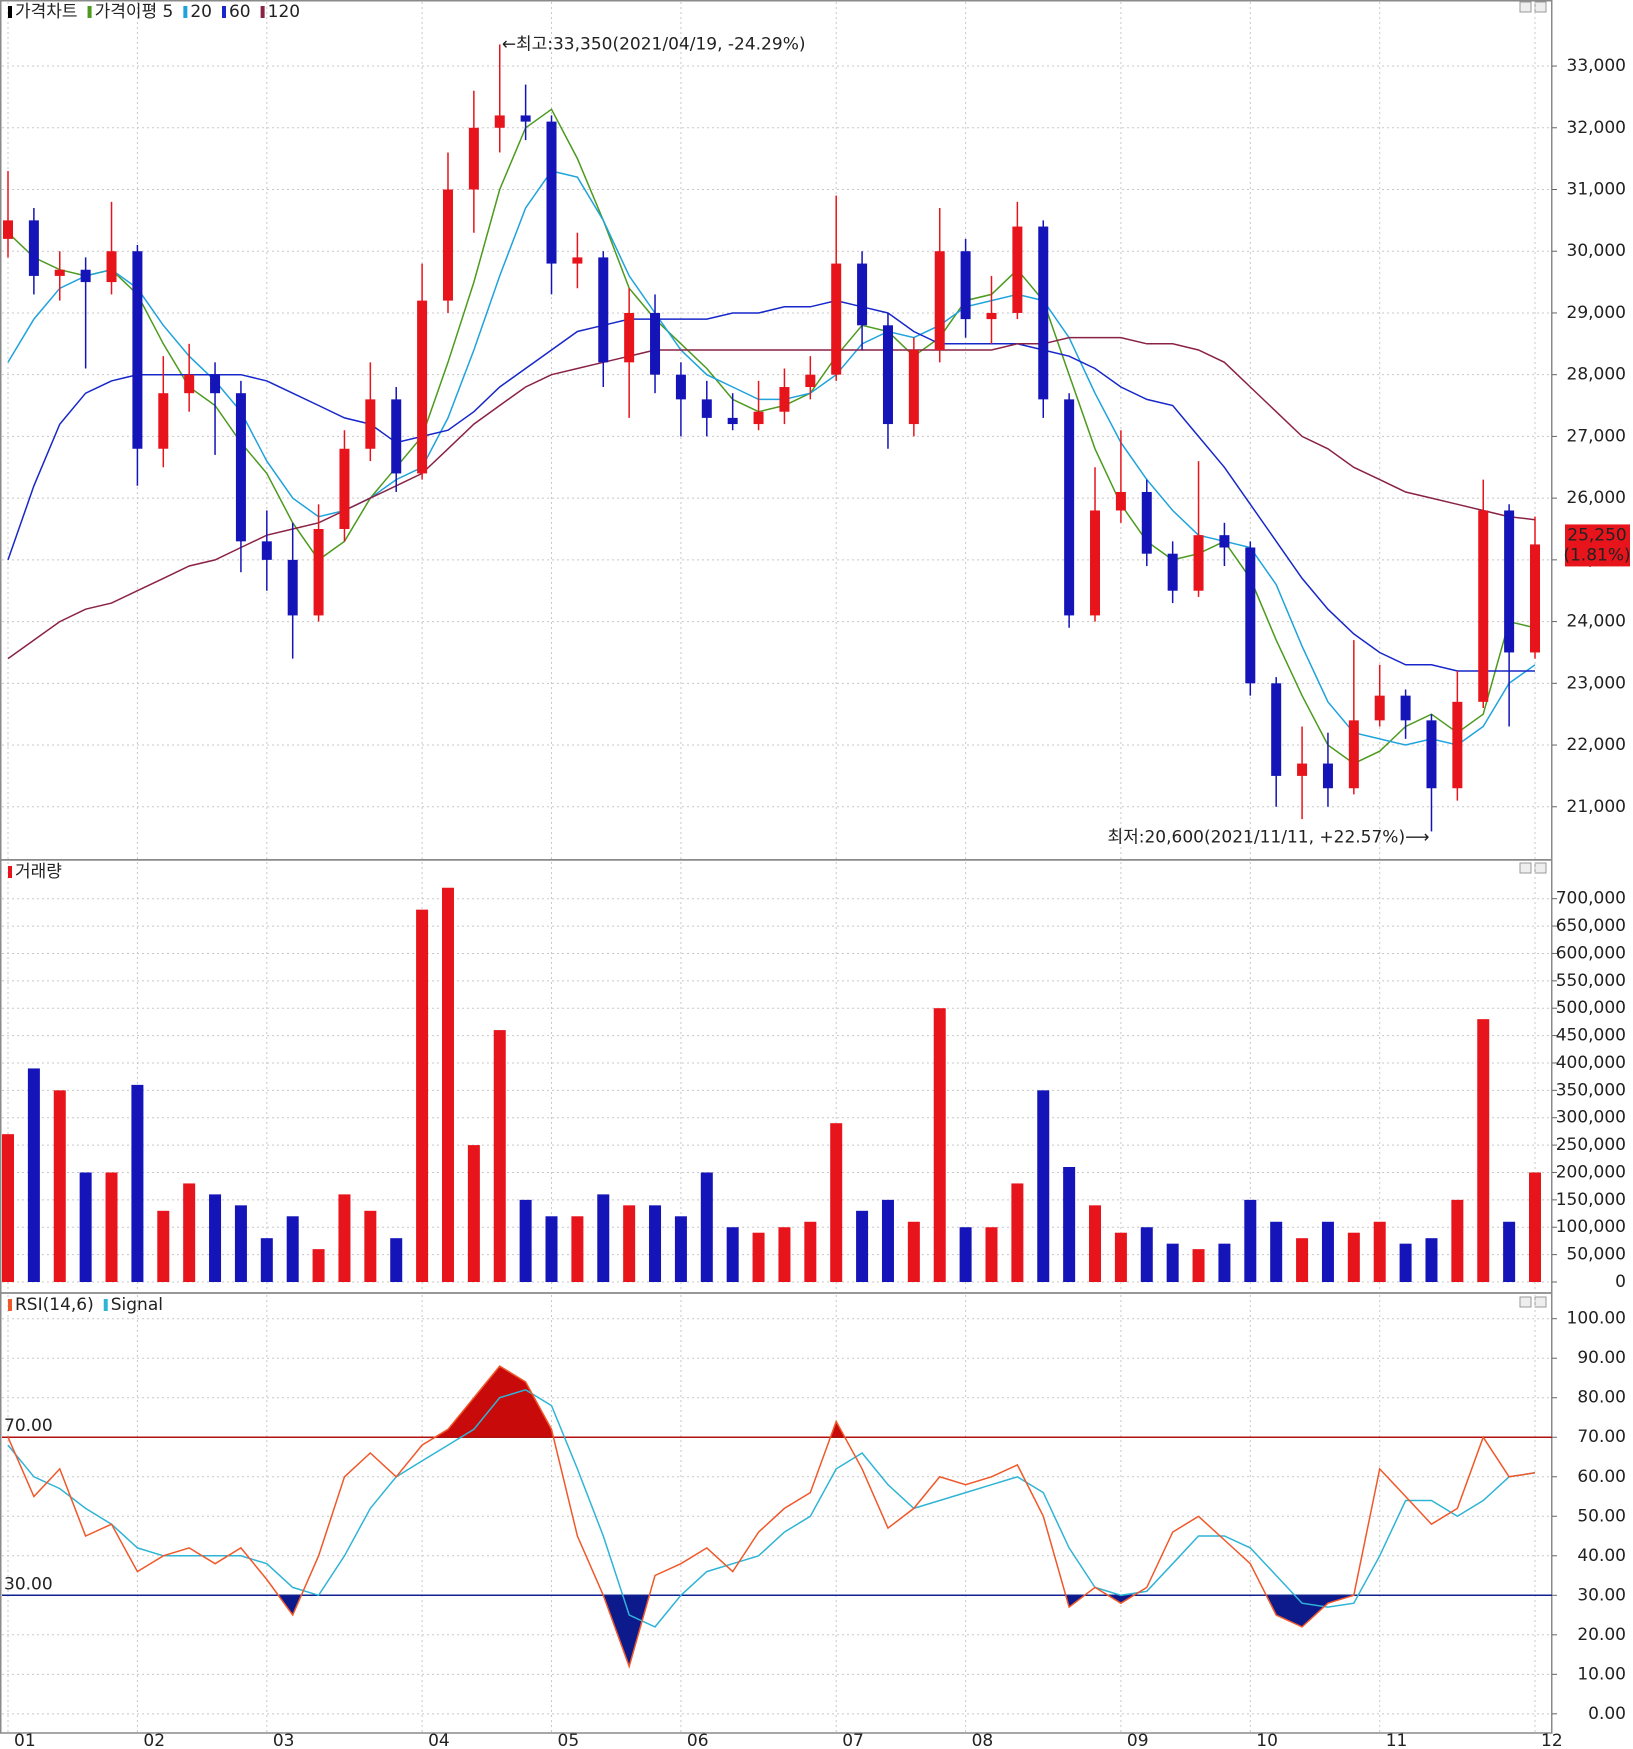 This screenshot has width=1633, height=1749. I want to click on x-tick-label: 09, so click(1138, 1740).